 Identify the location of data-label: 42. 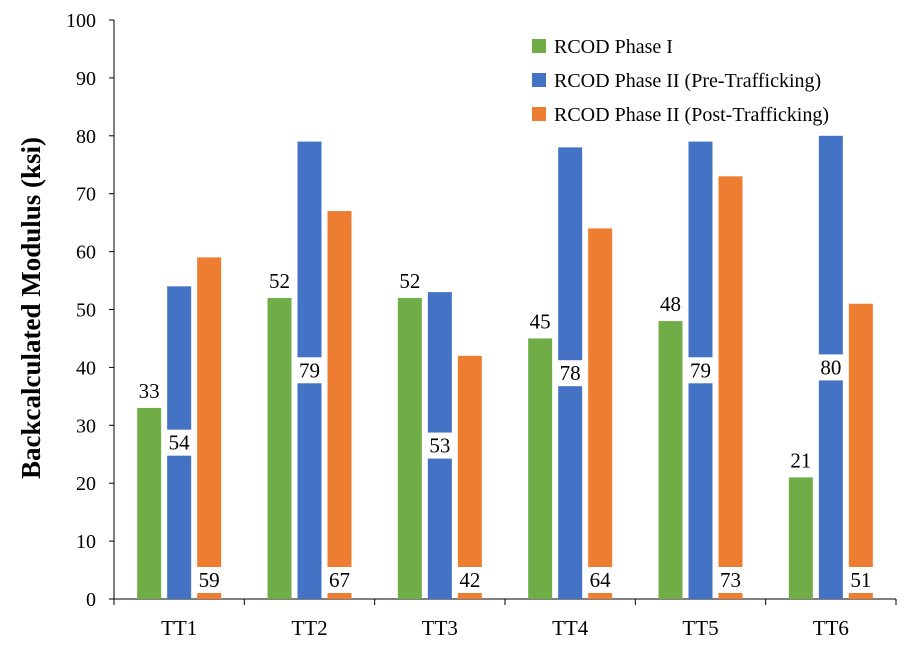
(469, 580).